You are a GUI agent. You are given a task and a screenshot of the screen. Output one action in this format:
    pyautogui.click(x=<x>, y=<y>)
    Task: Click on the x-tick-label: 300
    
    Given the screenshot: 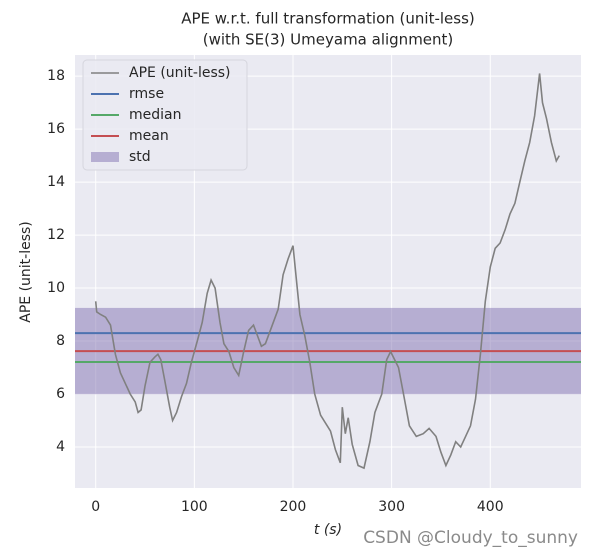 What is the action you would take?
    pyautogui.click(x=391, y=507)
    